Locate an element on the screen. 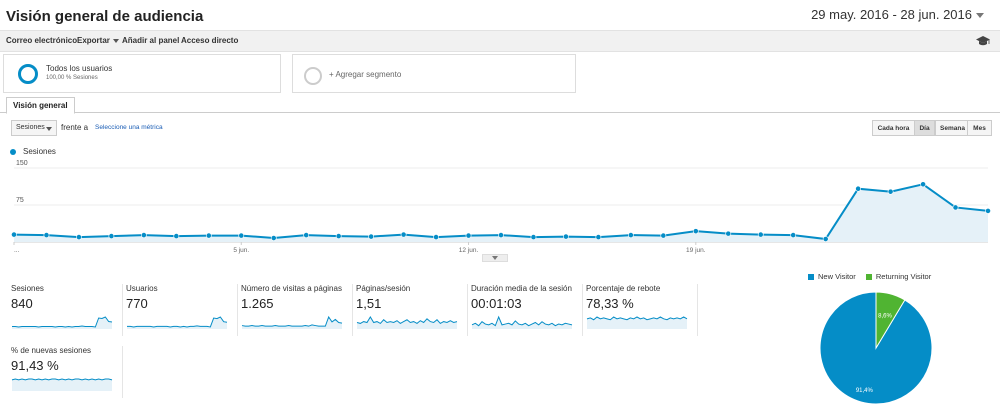  granularity-week-button: Semana is located at coordinates (951, 128).